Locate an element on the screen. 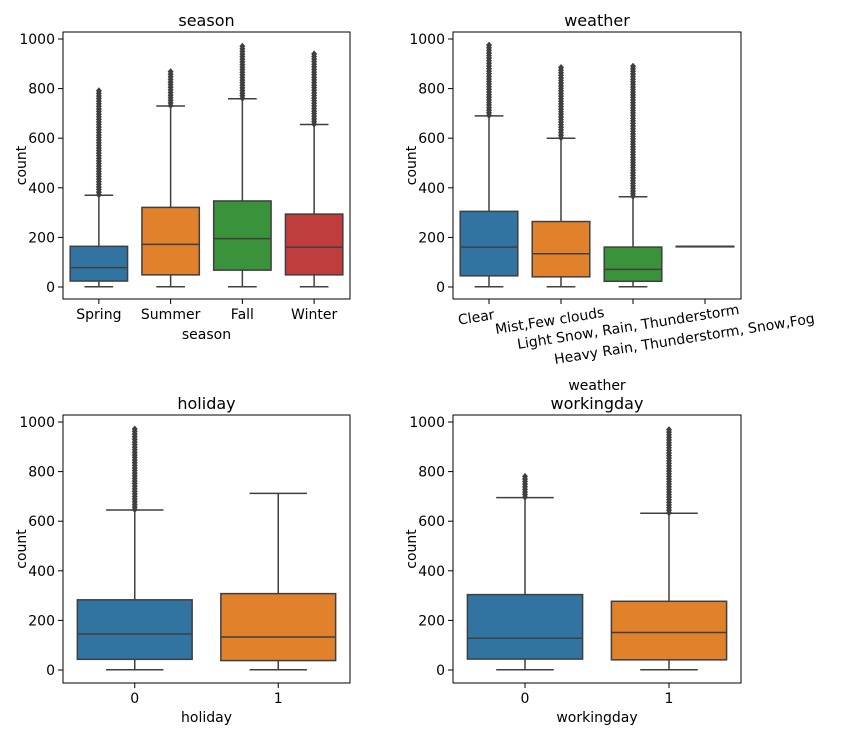 Image resolution: width=860 pixels, height=737 pixels. box-Light Snow, Rain, Thunderstorm is located at coordinates (633, 175).